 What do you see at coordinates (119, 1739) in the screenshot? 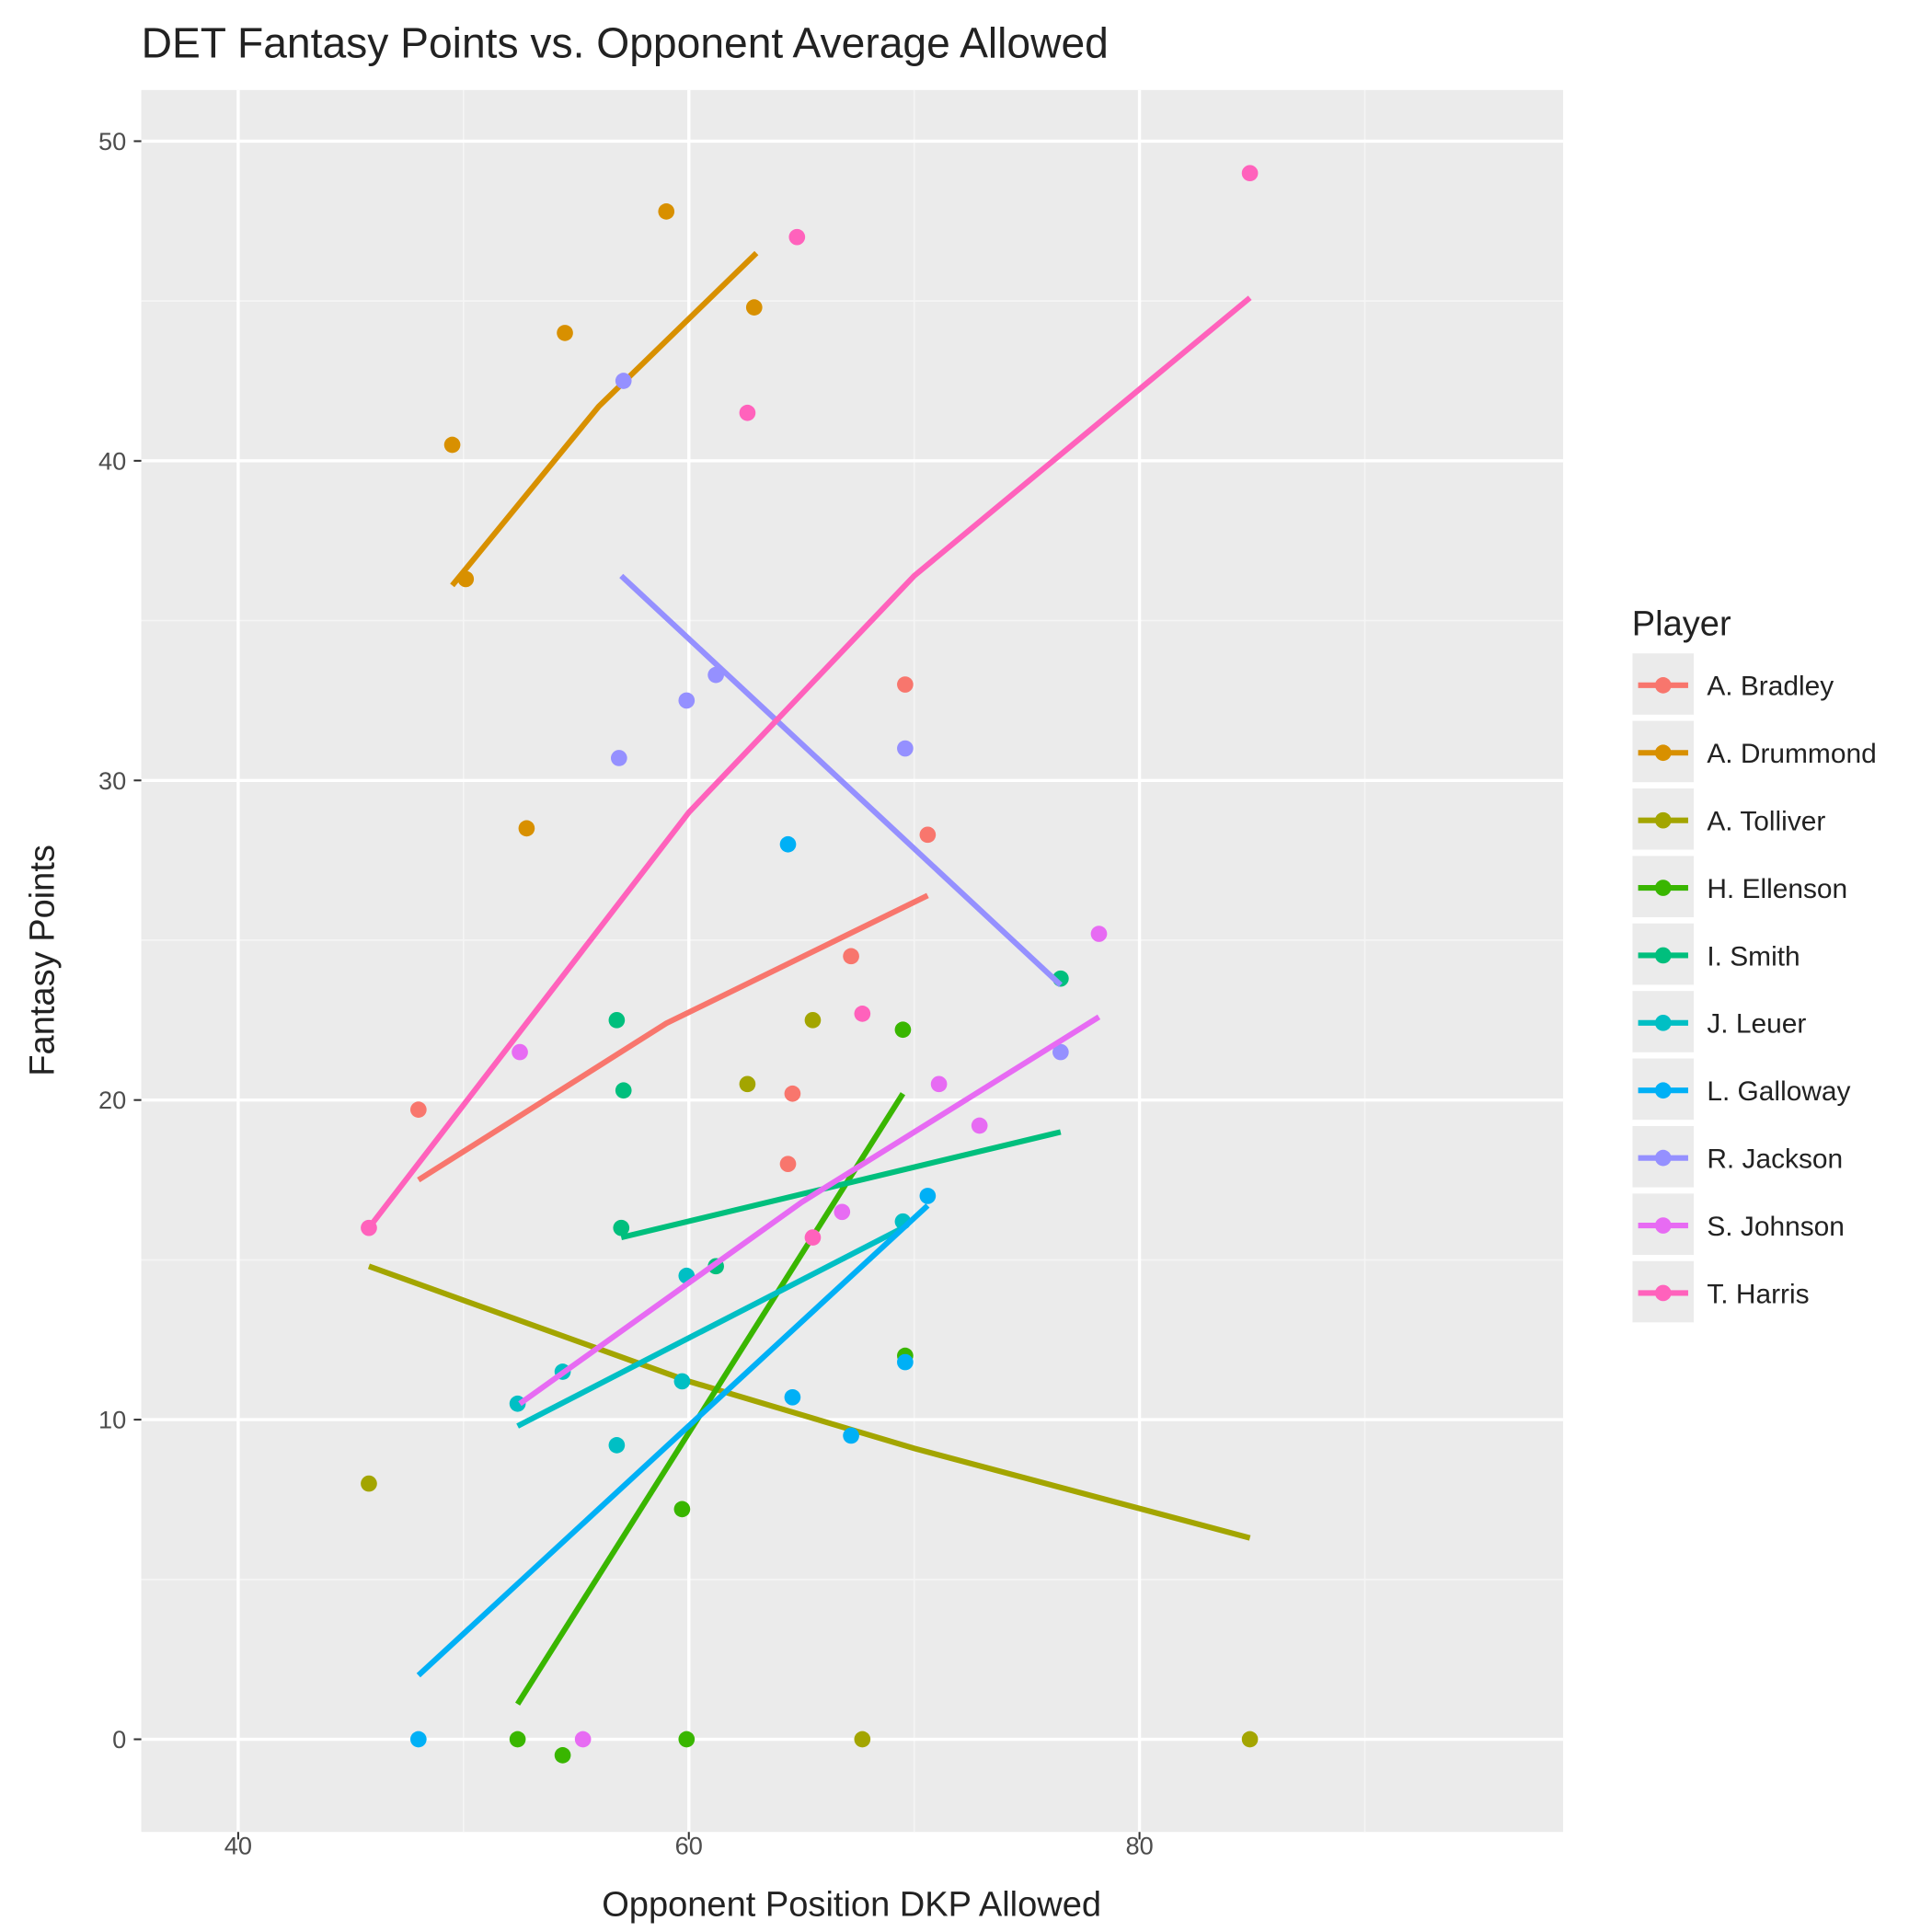
I see `y-tick-label: 0` at bounding box center [119, 1739].